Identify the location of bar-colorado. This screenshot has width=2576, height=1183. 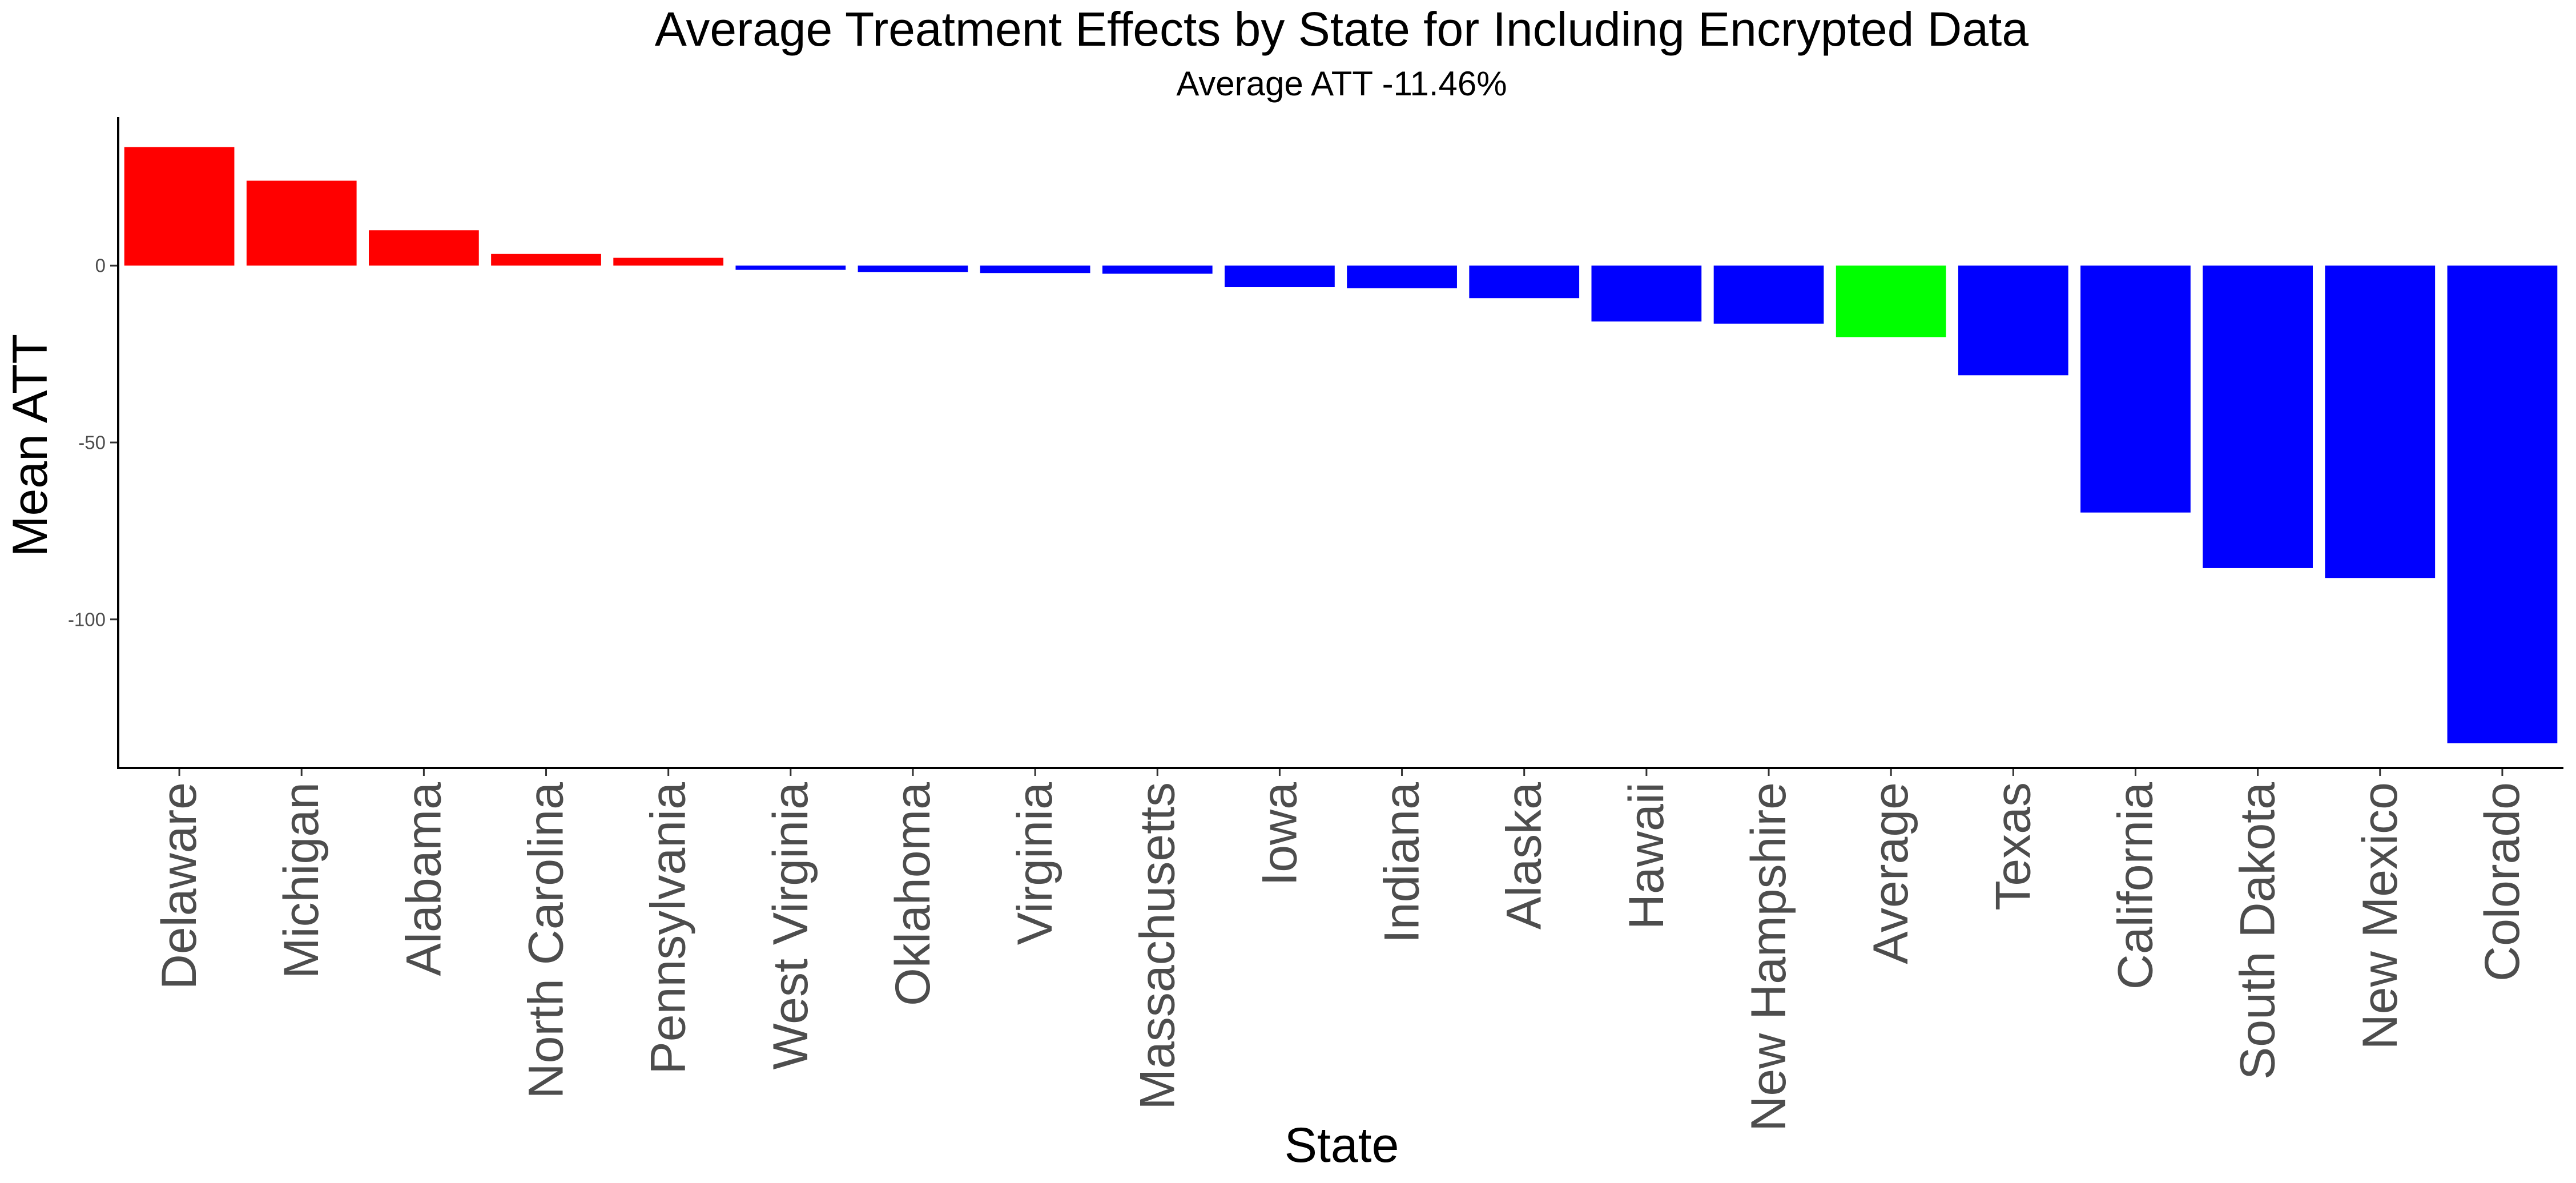
(2502, 504).